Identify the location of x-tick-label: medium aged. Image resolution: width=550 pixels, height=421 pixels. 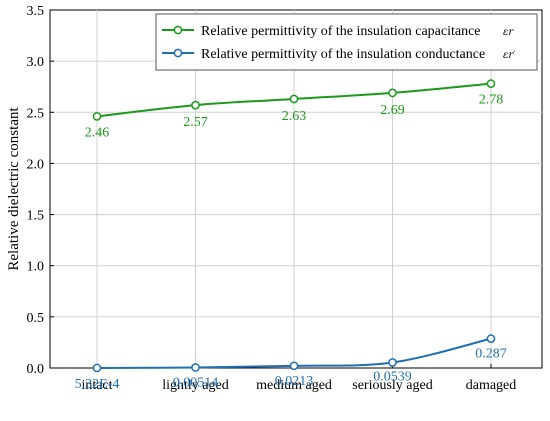
(294, 385).